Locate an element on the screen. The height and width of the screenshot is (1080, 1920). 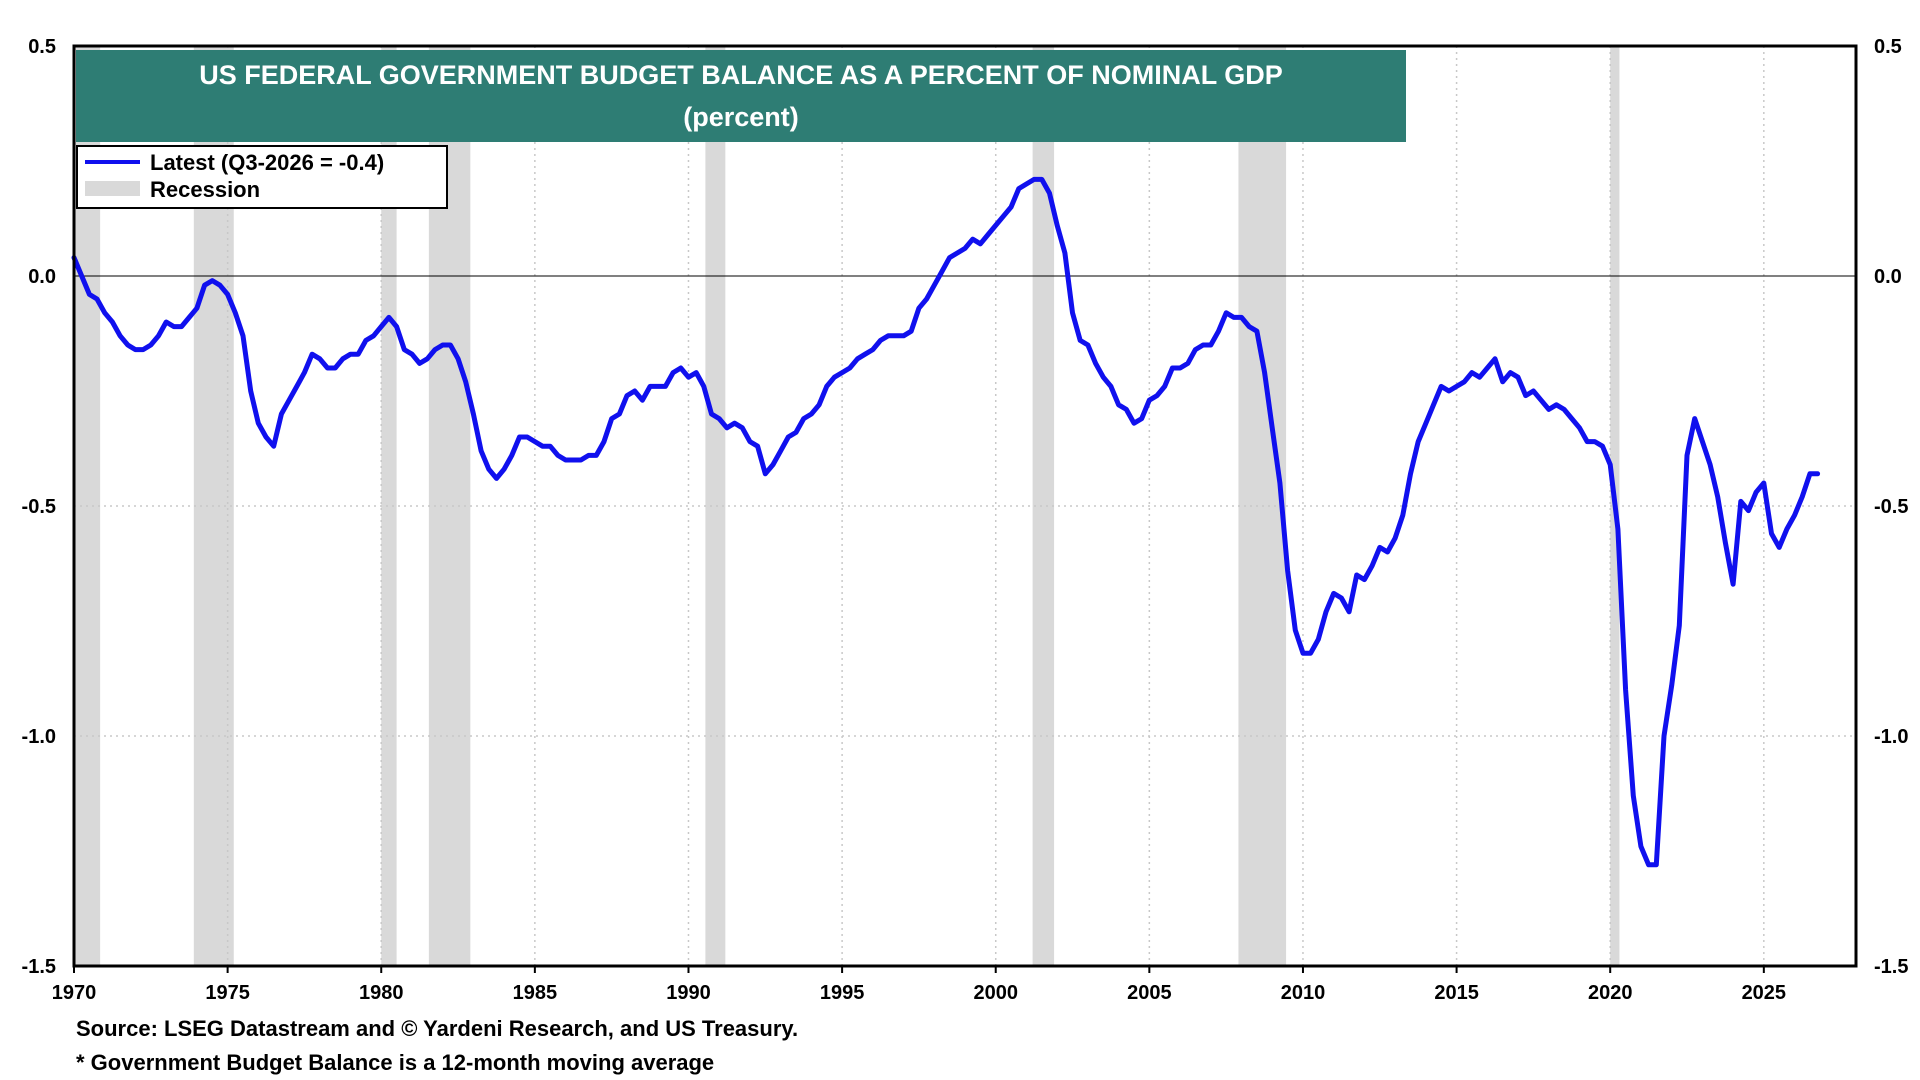
legend-label-latest: Latest (Q3-2026 = -0.4) is located at coordinates (267, 162).